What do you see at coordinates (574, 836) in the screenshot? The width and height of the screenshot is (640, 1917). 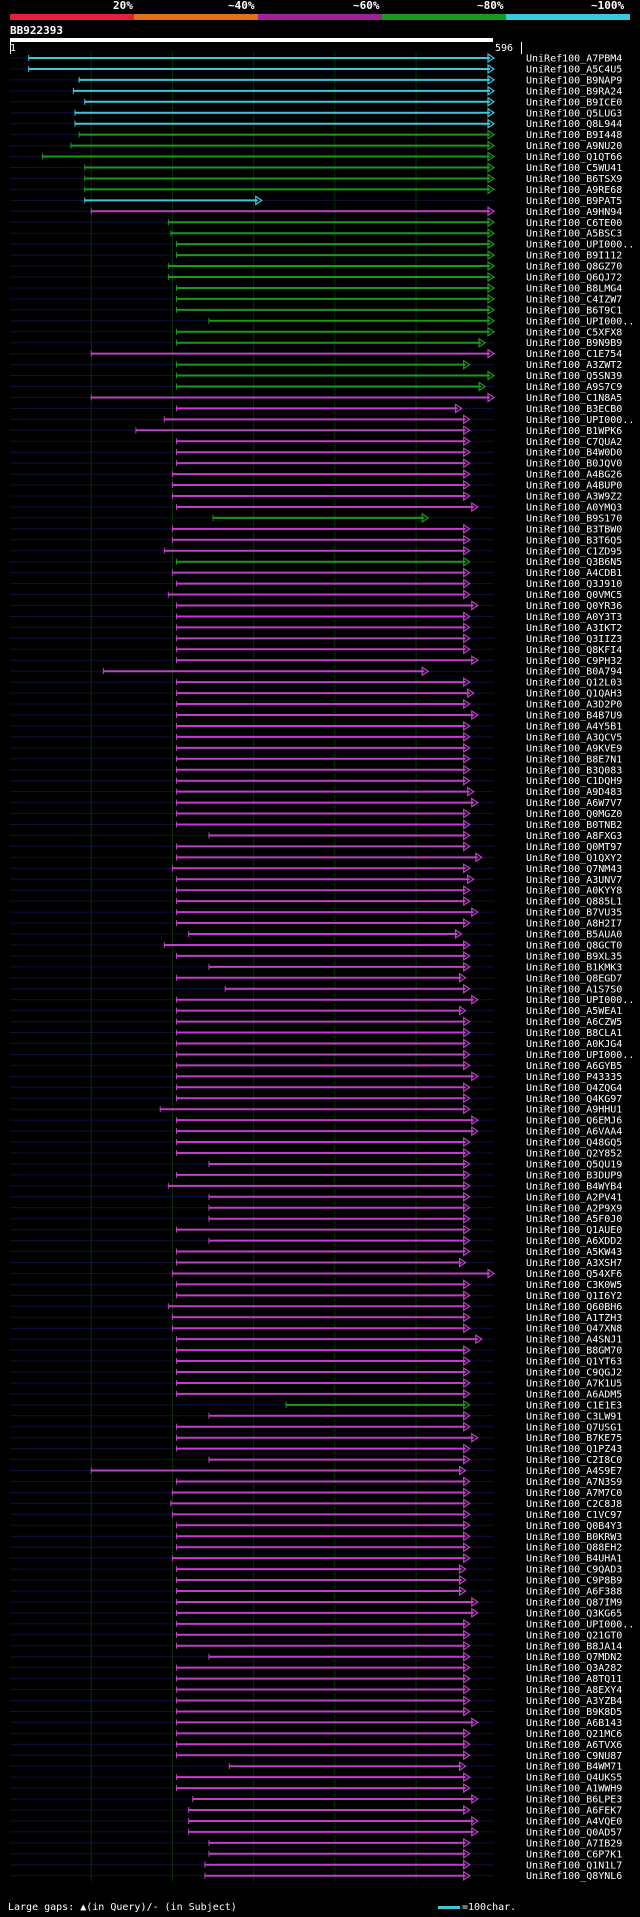 I see `hit-label: UniRef100_A8FXG3` at bounding box center [574, 836].